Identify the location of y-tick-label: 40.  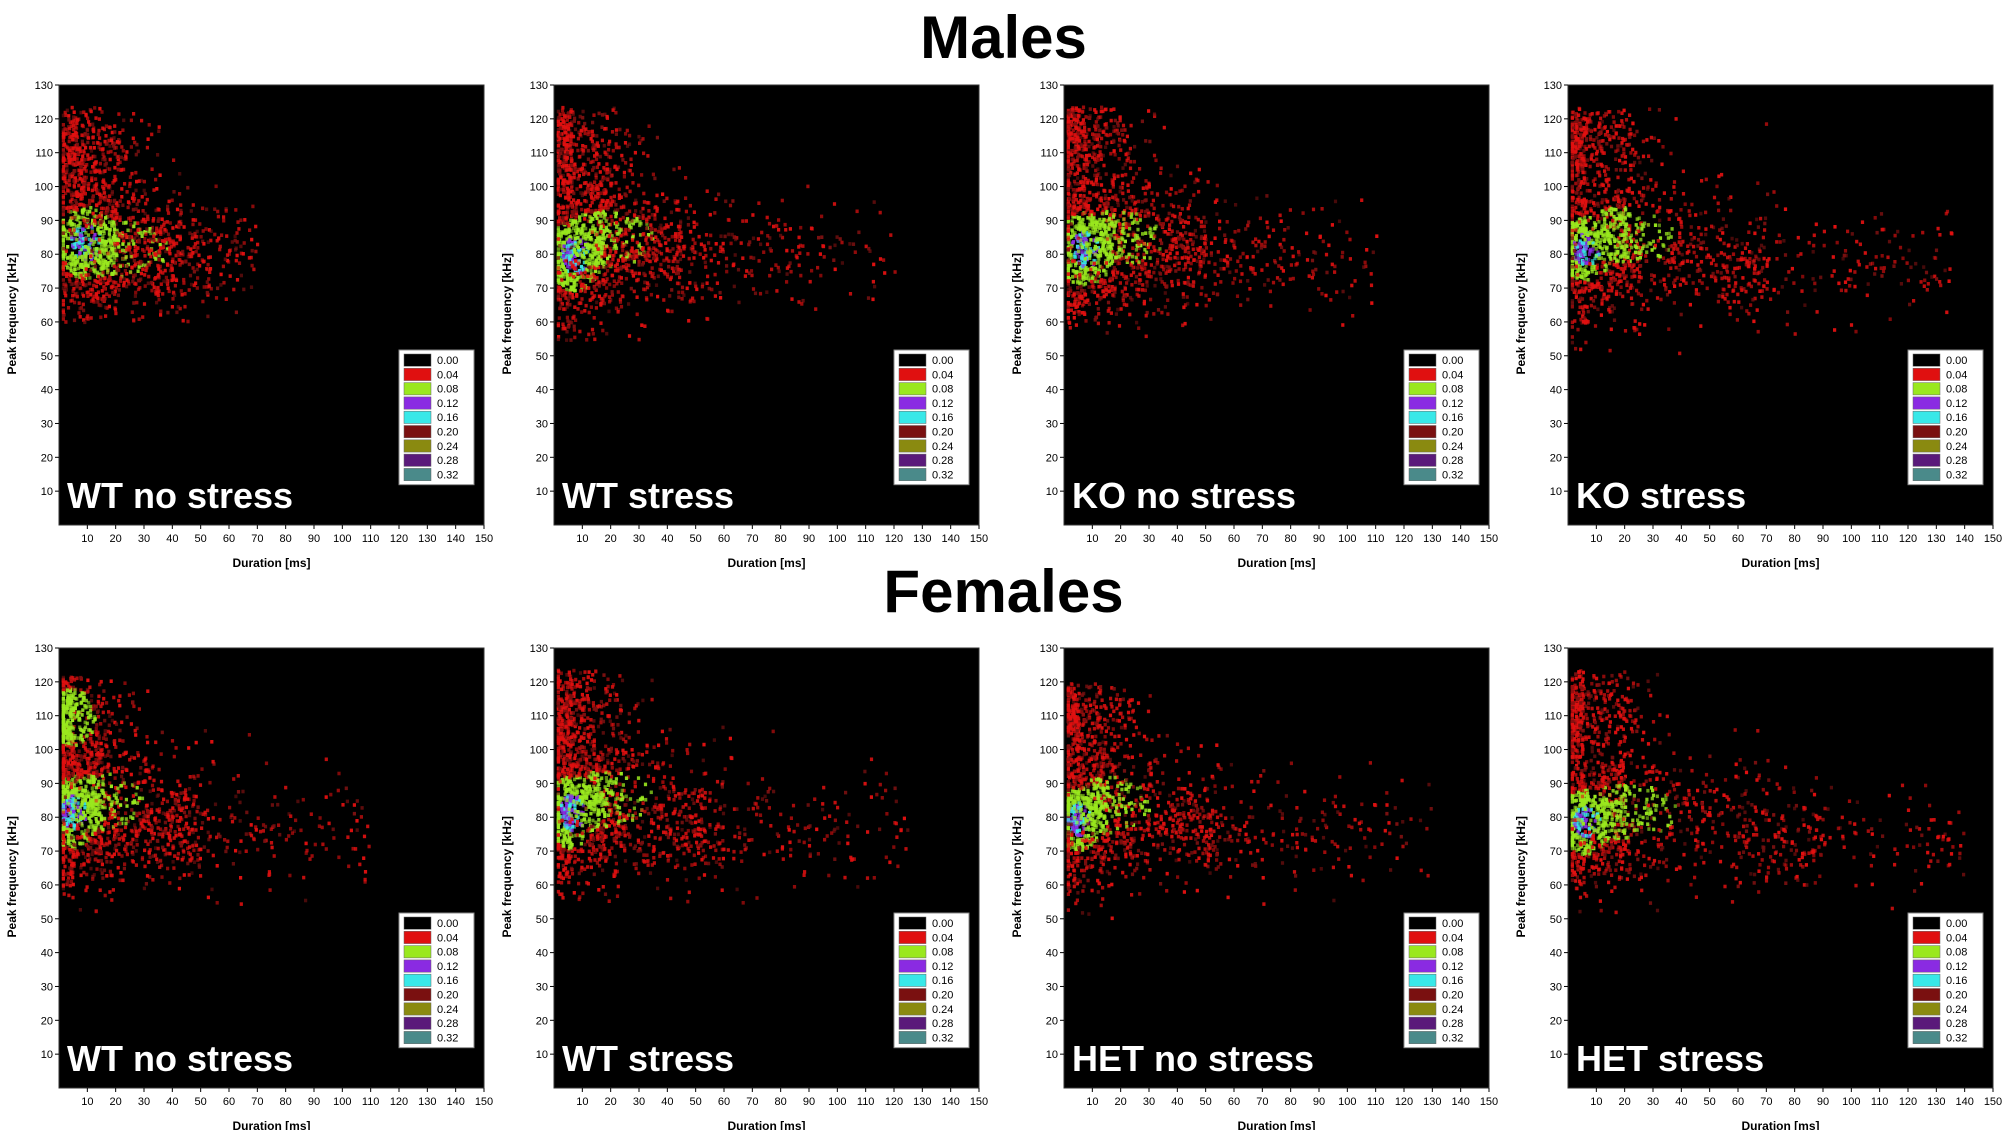
(542, 391).